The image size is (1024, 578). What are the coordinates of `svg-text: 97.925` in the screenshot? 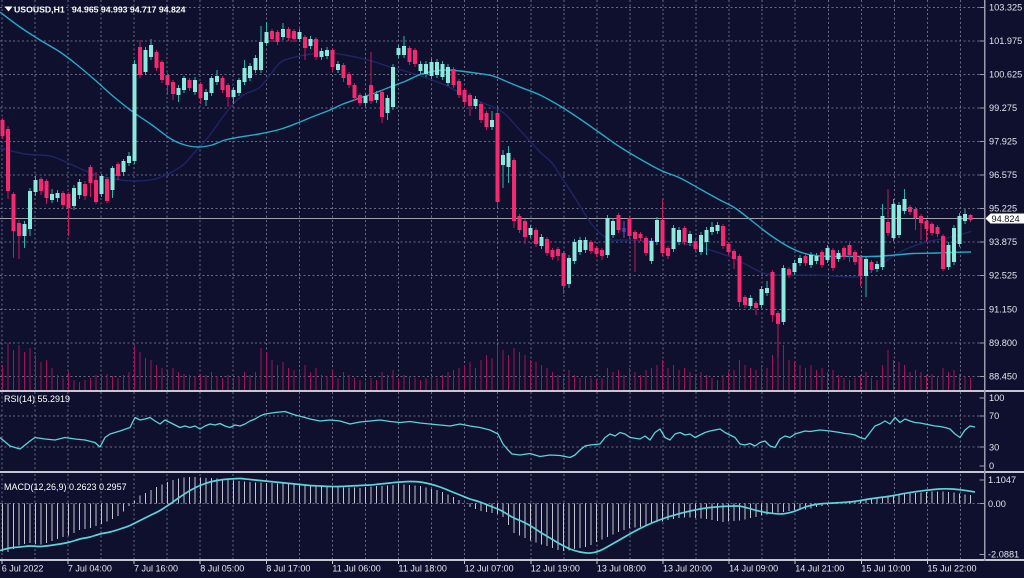 It's located at (1003, 142).